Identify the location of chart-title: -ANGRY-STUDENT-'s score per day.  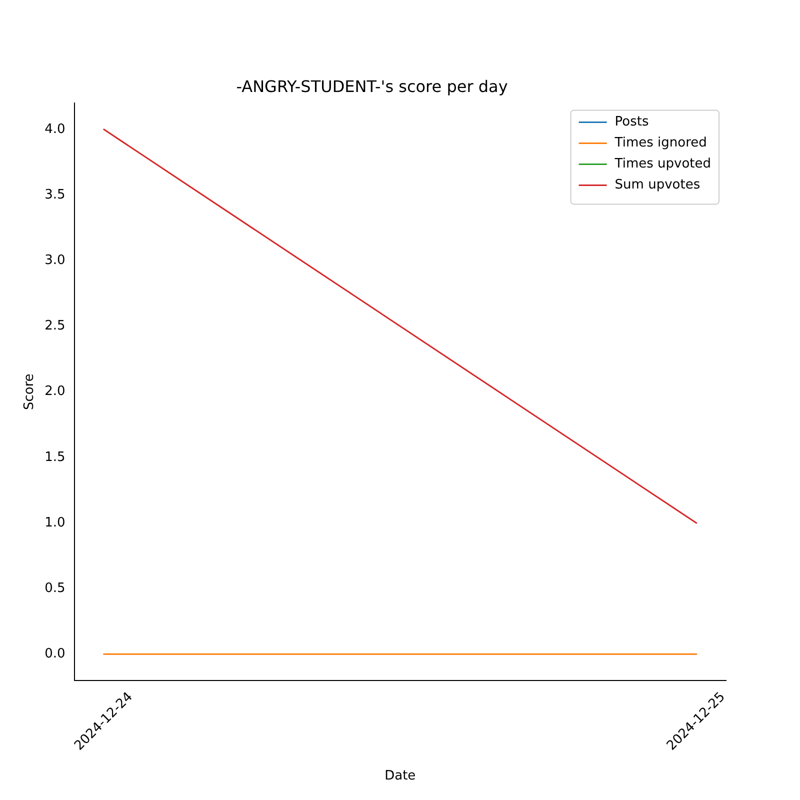
(372, 86).